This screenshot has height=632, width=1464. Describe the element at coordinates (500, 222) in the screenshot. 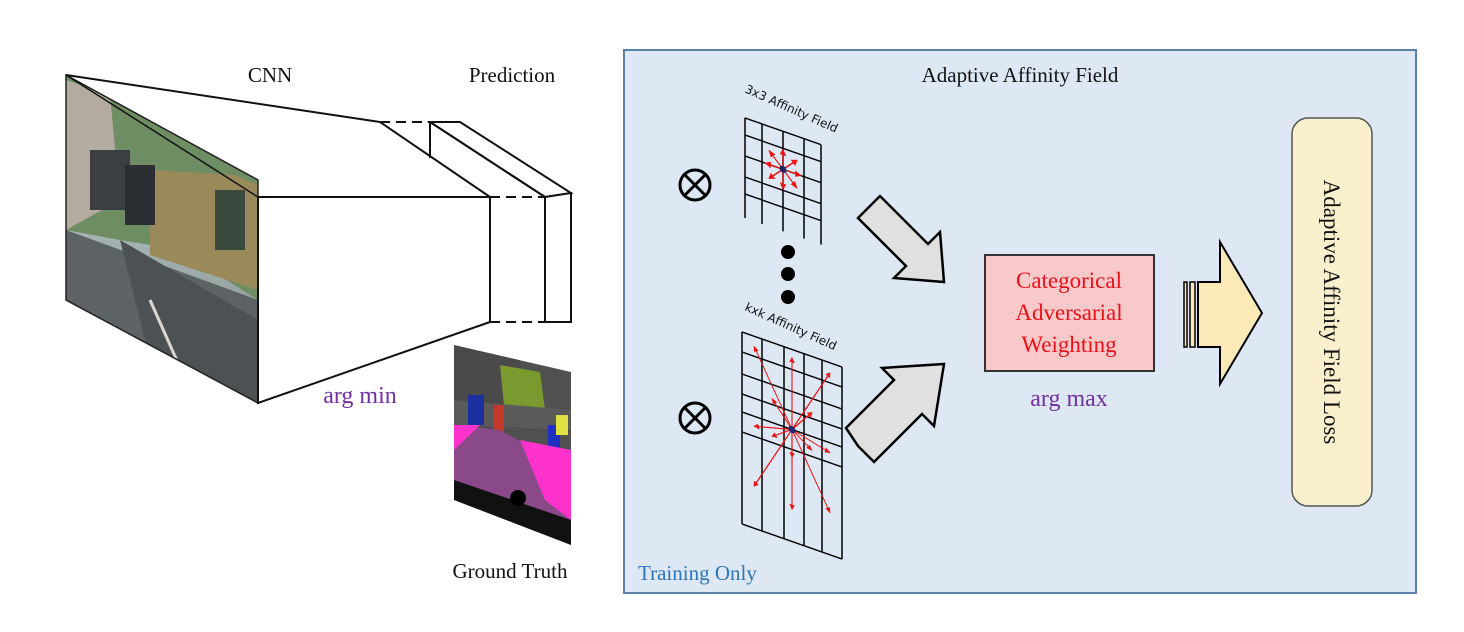

I see `prediction-block` at that location.